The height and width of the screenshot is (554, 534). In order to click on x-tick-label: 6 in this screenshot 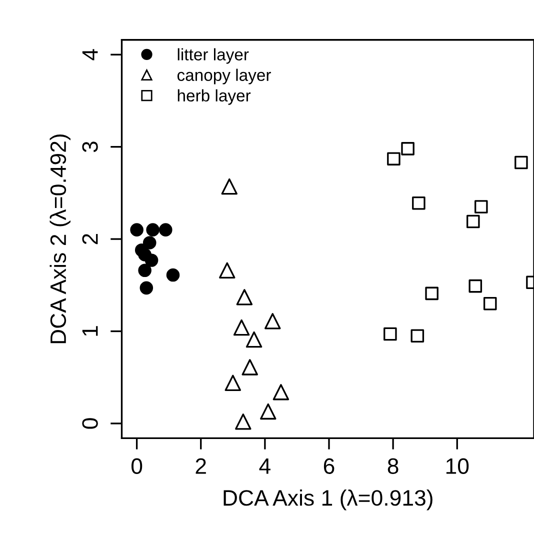, I will do `click(329, 466)`.